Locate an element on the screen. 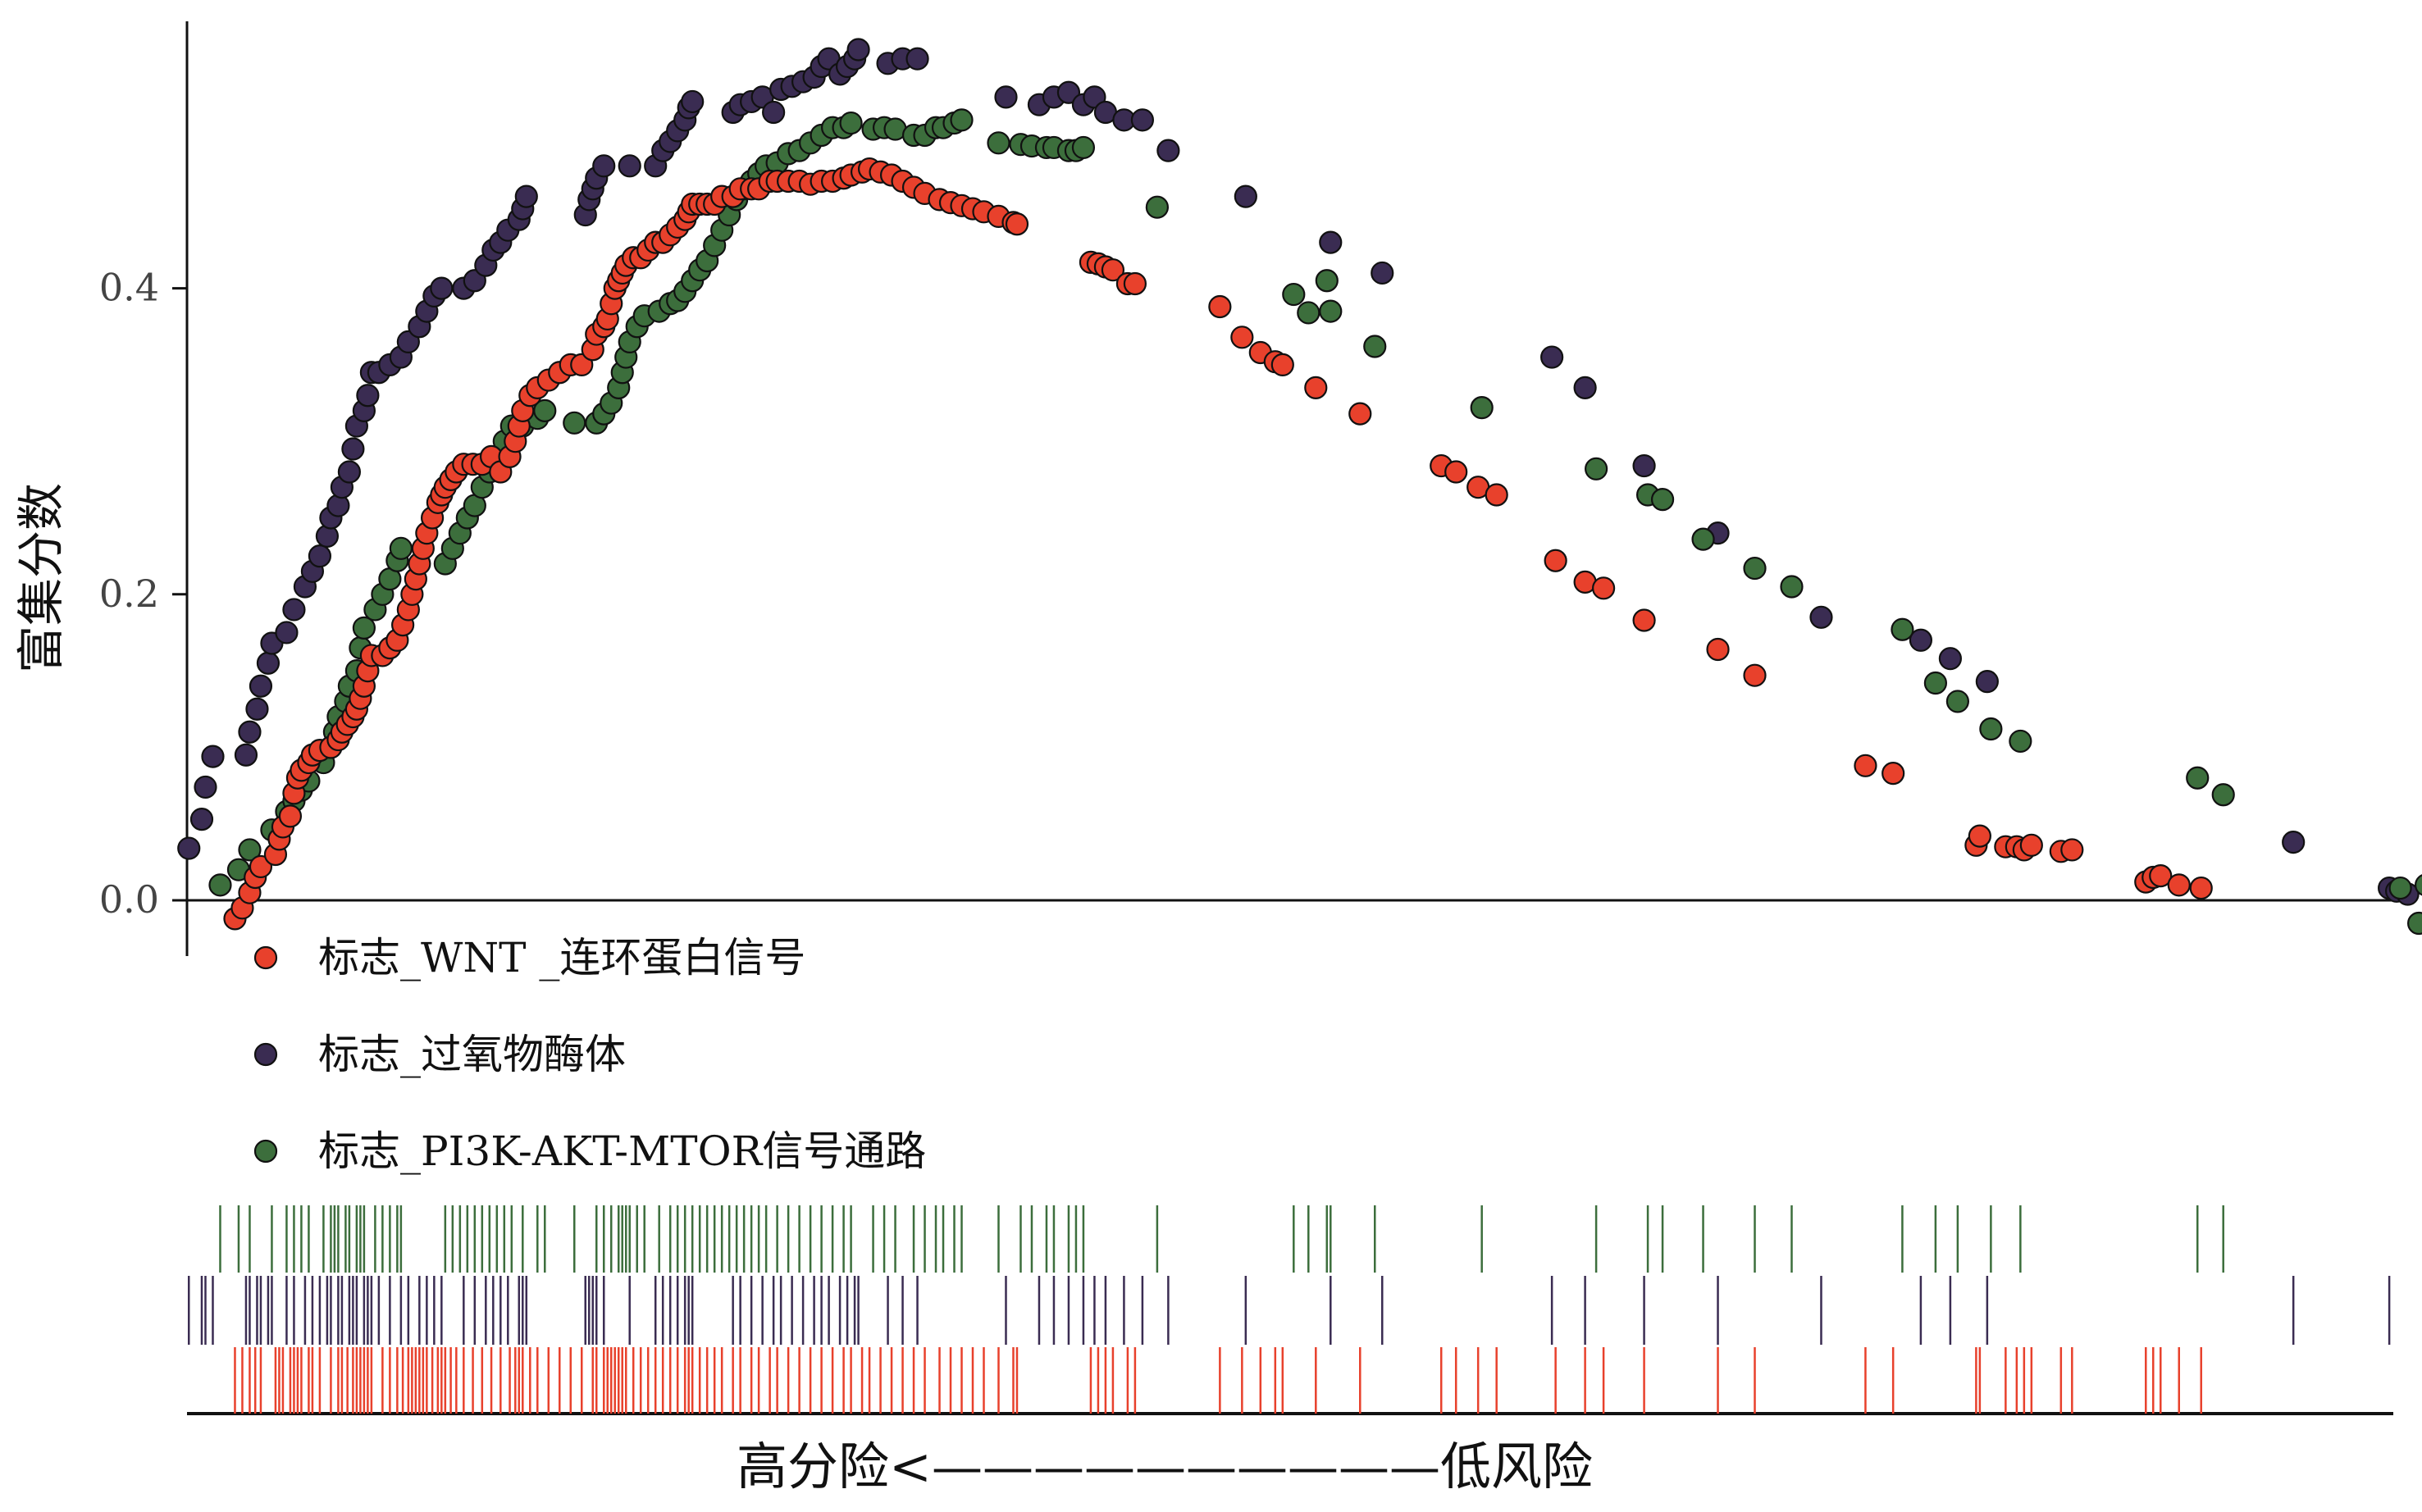  legend-item: 标志_PI3K-AKT-MTOR信号通路 is located at coordinates (589, 1151).